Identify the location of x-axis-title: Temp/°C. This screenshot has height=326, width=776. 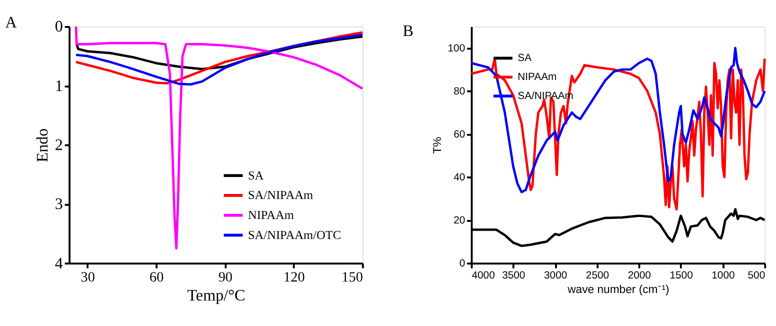
(216, 295).